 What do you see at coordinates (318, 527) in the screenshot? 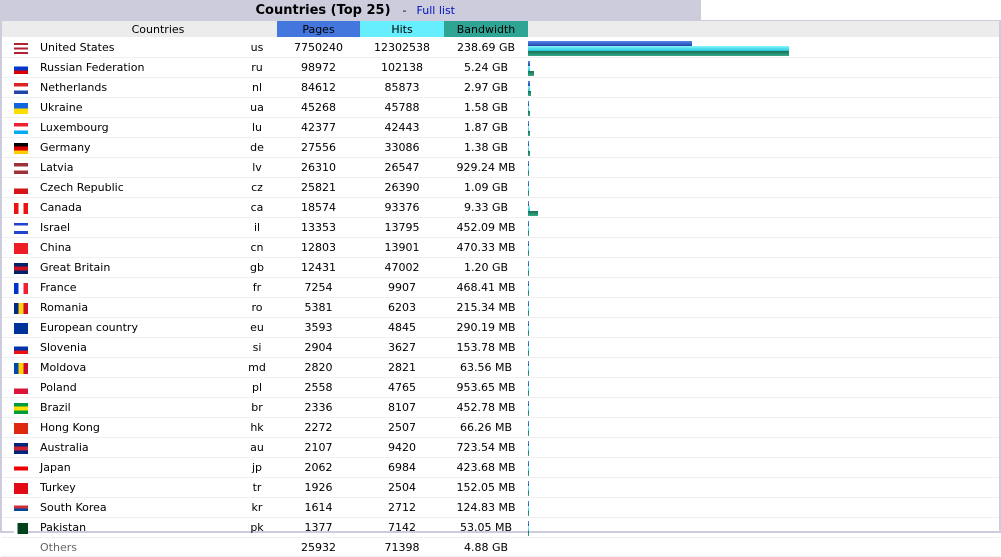
I see `pages-value: 1377` at bounding box center [318, 527].